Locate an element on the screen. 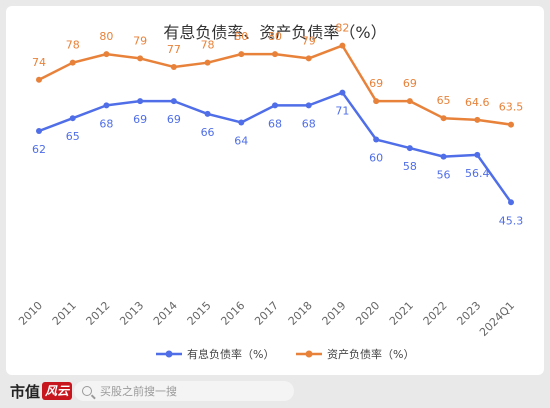 The width and height of the screenshot is (550, 408). data-label: 64.6 is located at coordinates (477, 102).